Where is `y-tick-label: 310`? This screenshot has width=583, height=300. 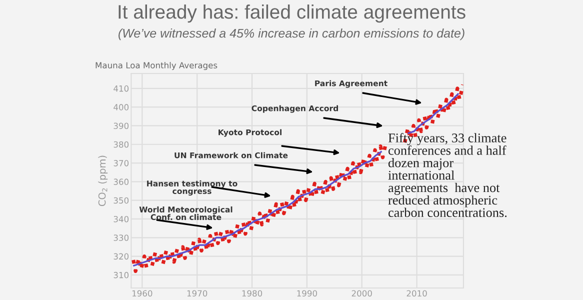 y-tick-label: 310 is located at coordinates (121, 275).